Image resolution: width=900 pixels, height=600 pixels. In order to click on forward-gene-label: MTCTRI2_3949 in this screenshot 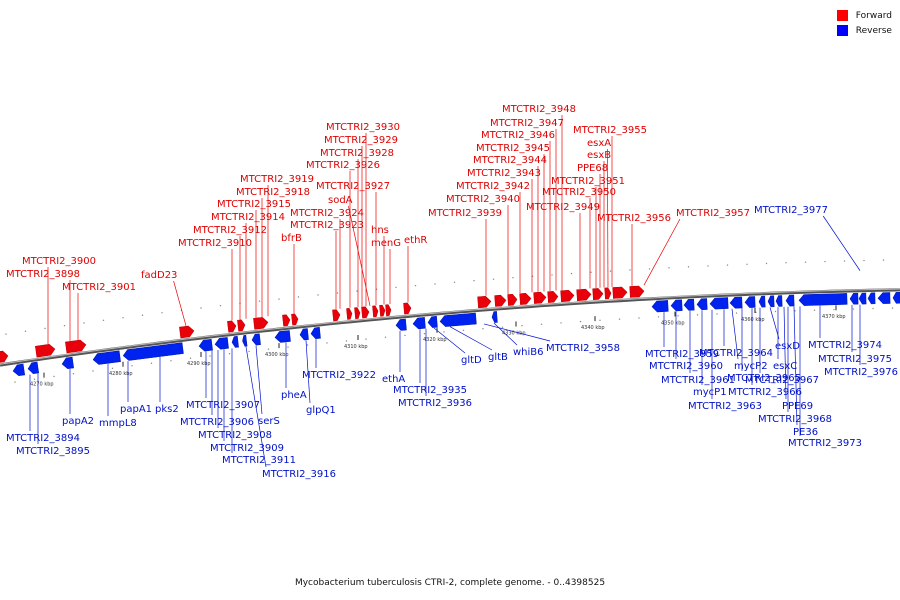, I will do `click(563, 207)`.